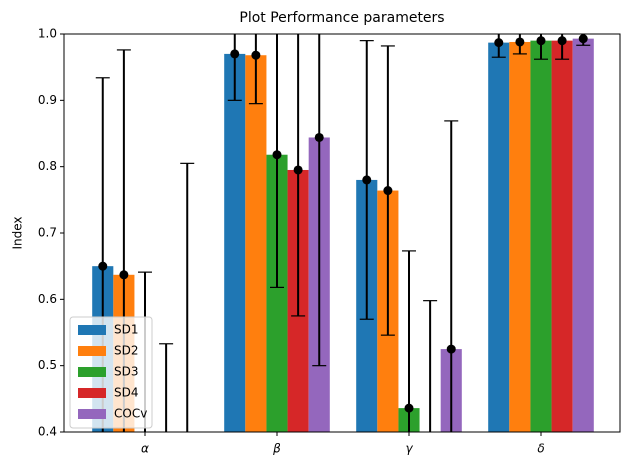 The image size is (630, 474). Describe the element at coordinates (126, 372) in the screenshot. I see `legend-label: SD3` at that location.